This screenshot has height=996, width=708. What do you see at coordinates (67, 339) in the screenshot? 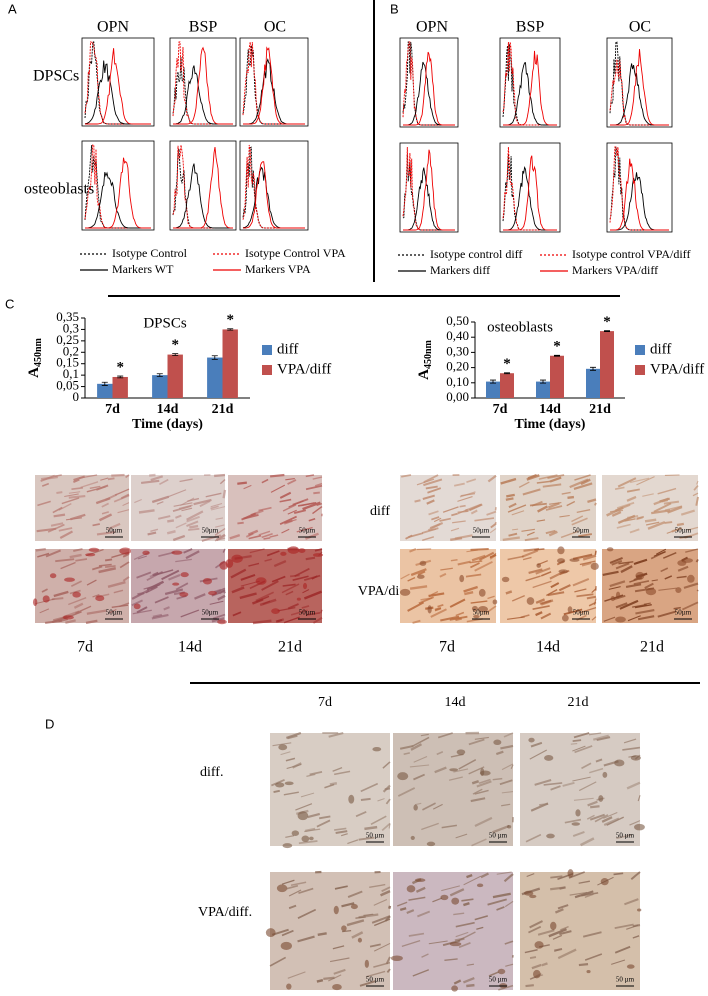
I see `y-tick-label: 0,25` at bounding box center [67, 339].